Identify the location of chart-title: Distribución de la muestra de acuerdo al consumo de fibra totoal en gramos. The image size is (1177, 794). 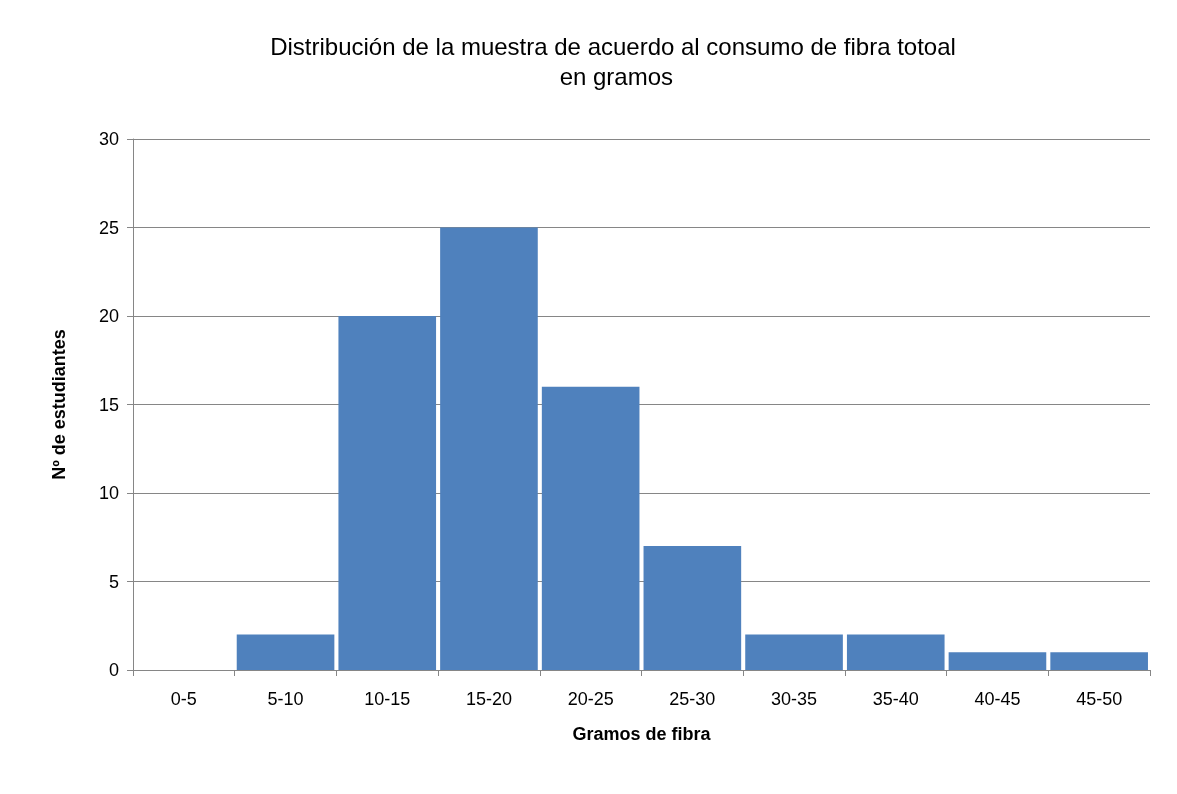
(613, 61).